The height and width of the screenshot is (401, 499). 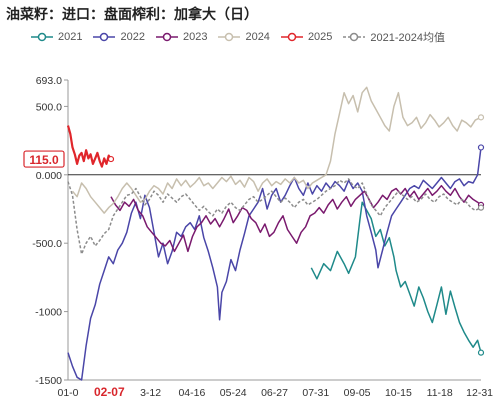 I want to click on x-tick-label: 09-05, so click(x=357, y=393).